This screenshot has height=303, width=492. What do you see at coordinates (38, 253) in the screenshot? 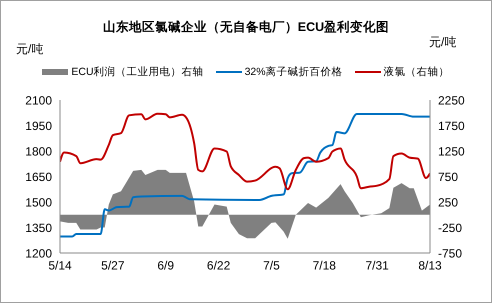
I see `y-tick-label: 1200` at bounding box center [38, 253].